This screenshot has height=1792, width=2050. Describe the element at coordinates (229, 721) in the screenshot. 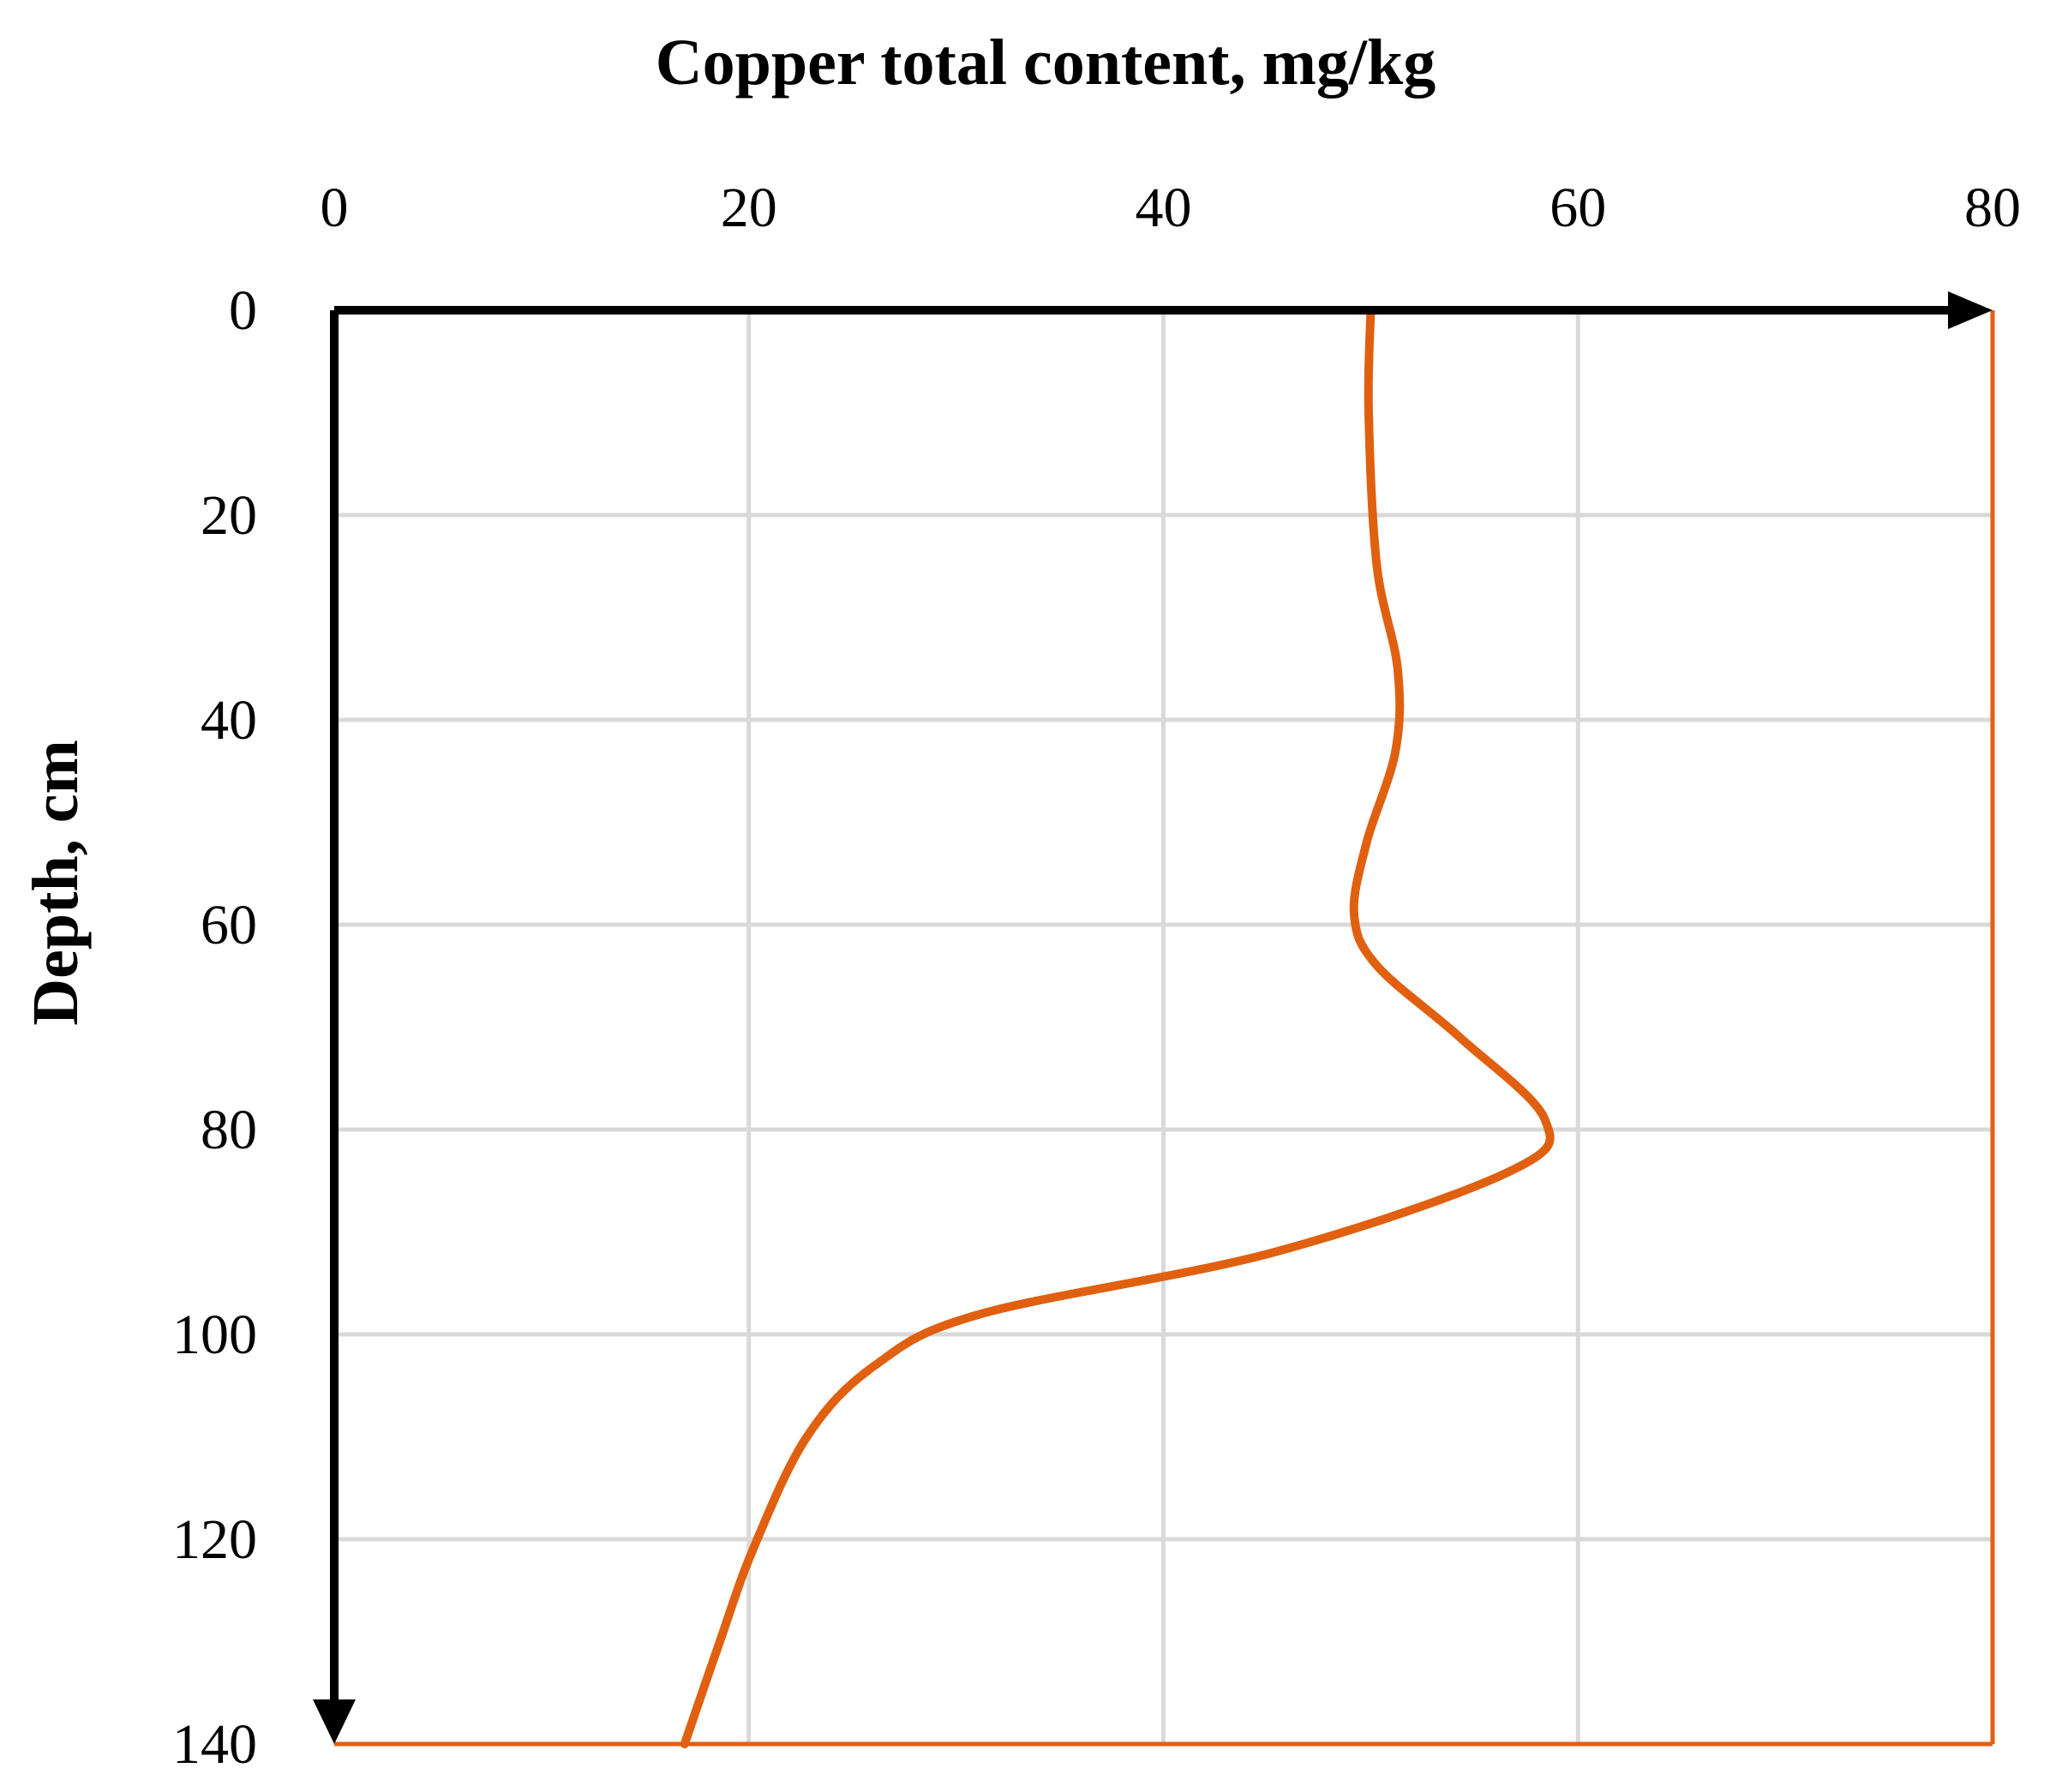

I see `y-tick-label: 40` at that location.